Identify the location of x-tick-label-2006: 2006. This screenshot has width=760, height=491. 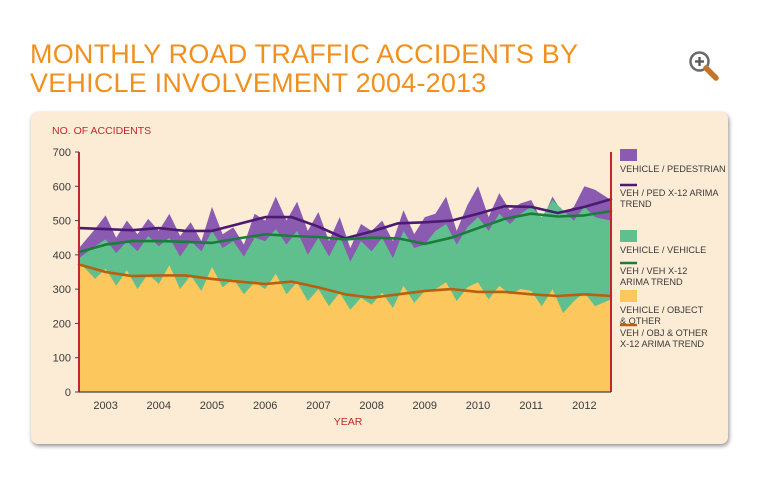
(265, 406).